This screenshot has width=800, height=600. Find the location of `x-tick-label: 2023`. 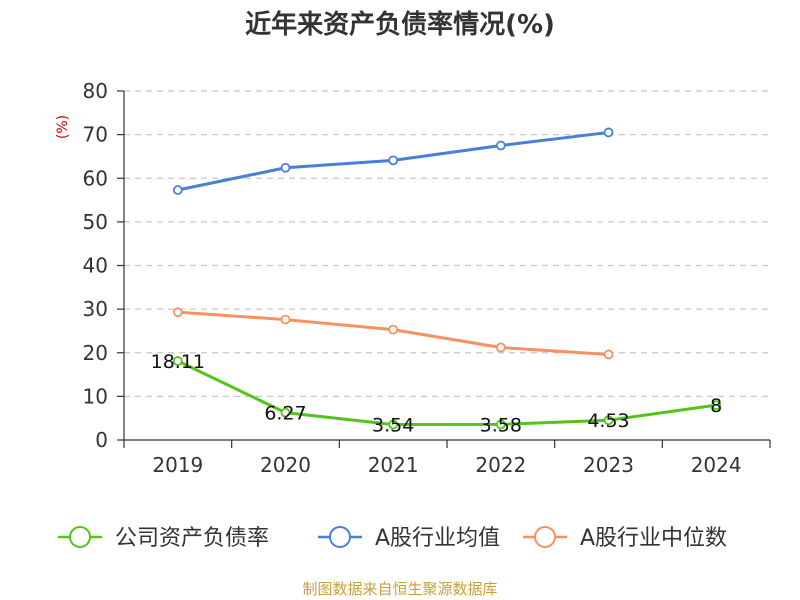

x-tick-label: 2023 is located at coordinates (608, 465).